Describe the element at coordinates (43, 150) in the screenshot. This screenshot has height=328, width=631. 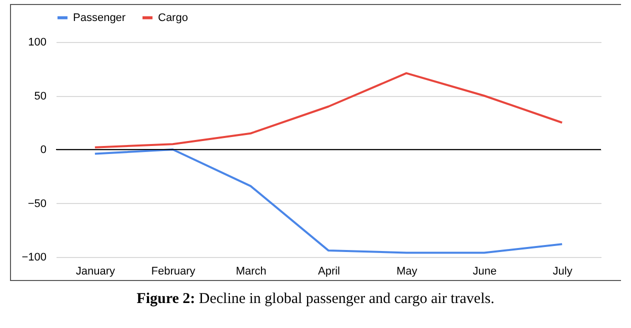
I see `y-tick-label: 0` at that location.